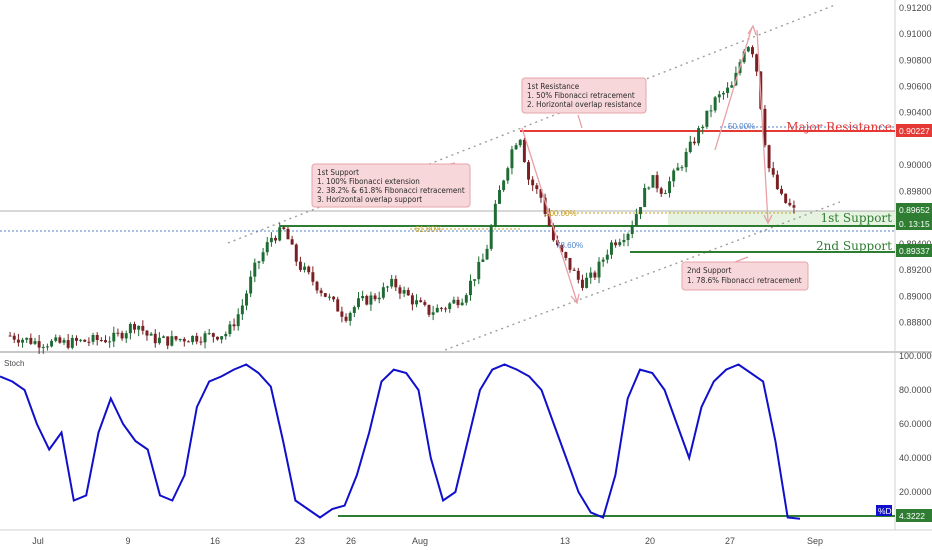 The image size is (932, 550). I want to click on price-tag-current-text: 0.89652, so click(914, 210).